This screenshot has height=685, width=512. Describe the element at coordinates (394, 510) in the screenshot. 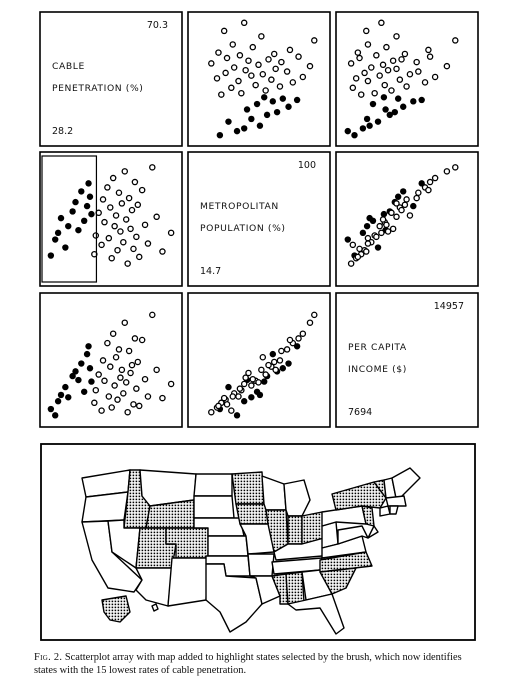

I see `state-rhode-island` at that location.